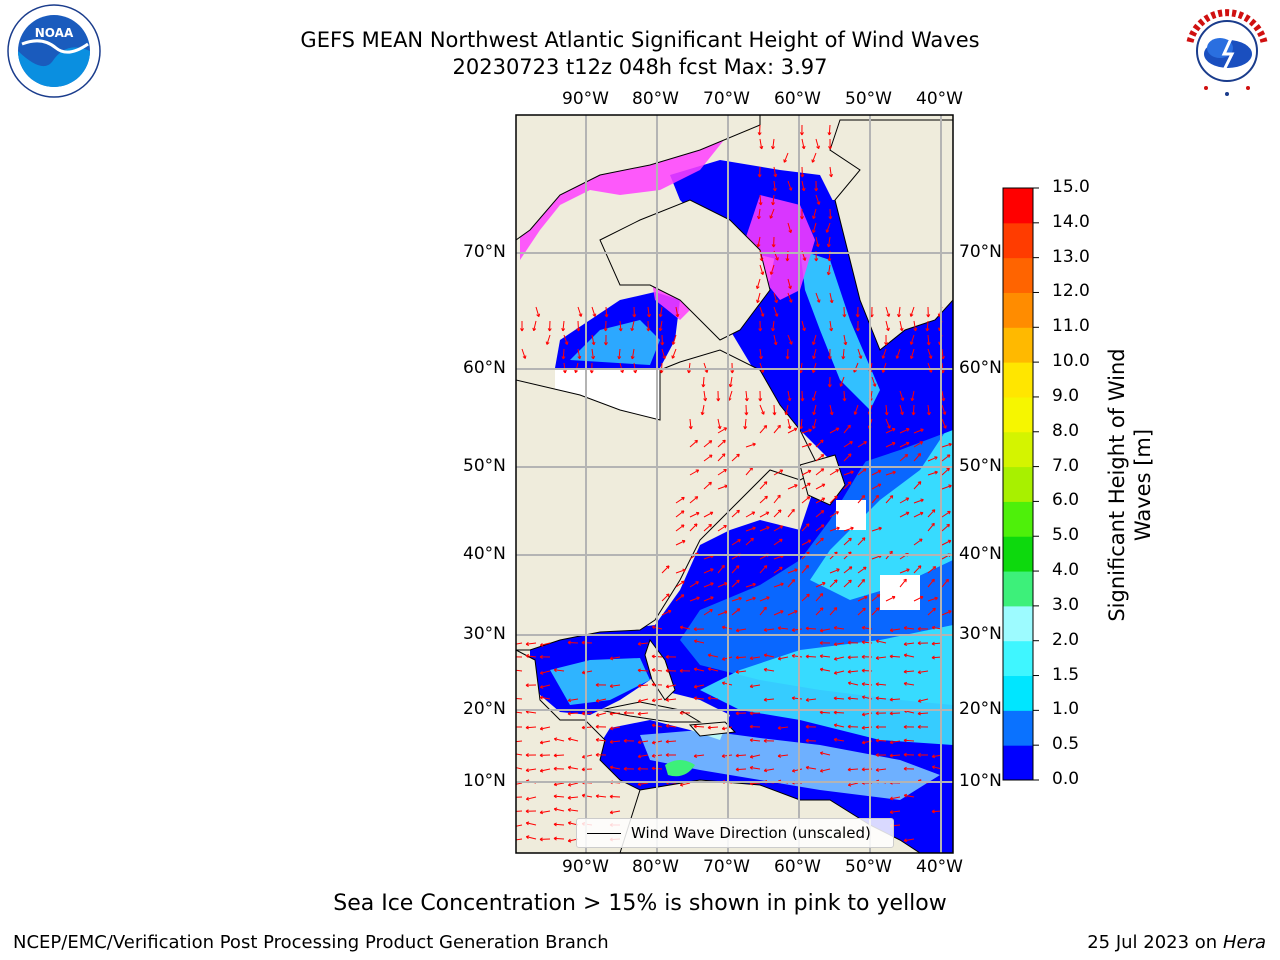 This screenshot has width=1280, height=960. Describe the element at coordinates (980, 368) in the screenshot. I see `lat-label: 60°N` at that location.